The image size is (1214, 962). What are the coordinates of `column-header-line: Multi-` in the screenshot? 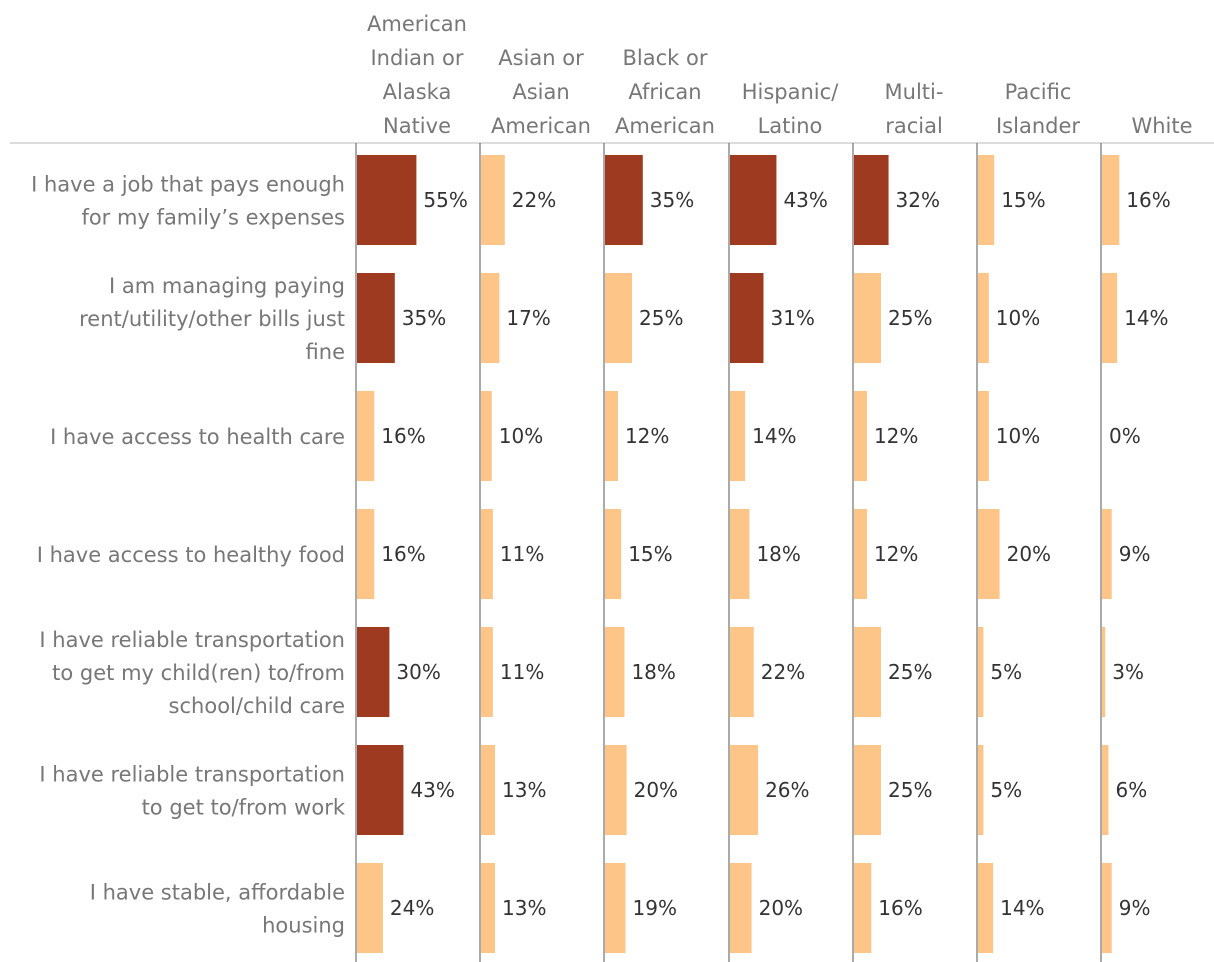 It's located at (914, 92).